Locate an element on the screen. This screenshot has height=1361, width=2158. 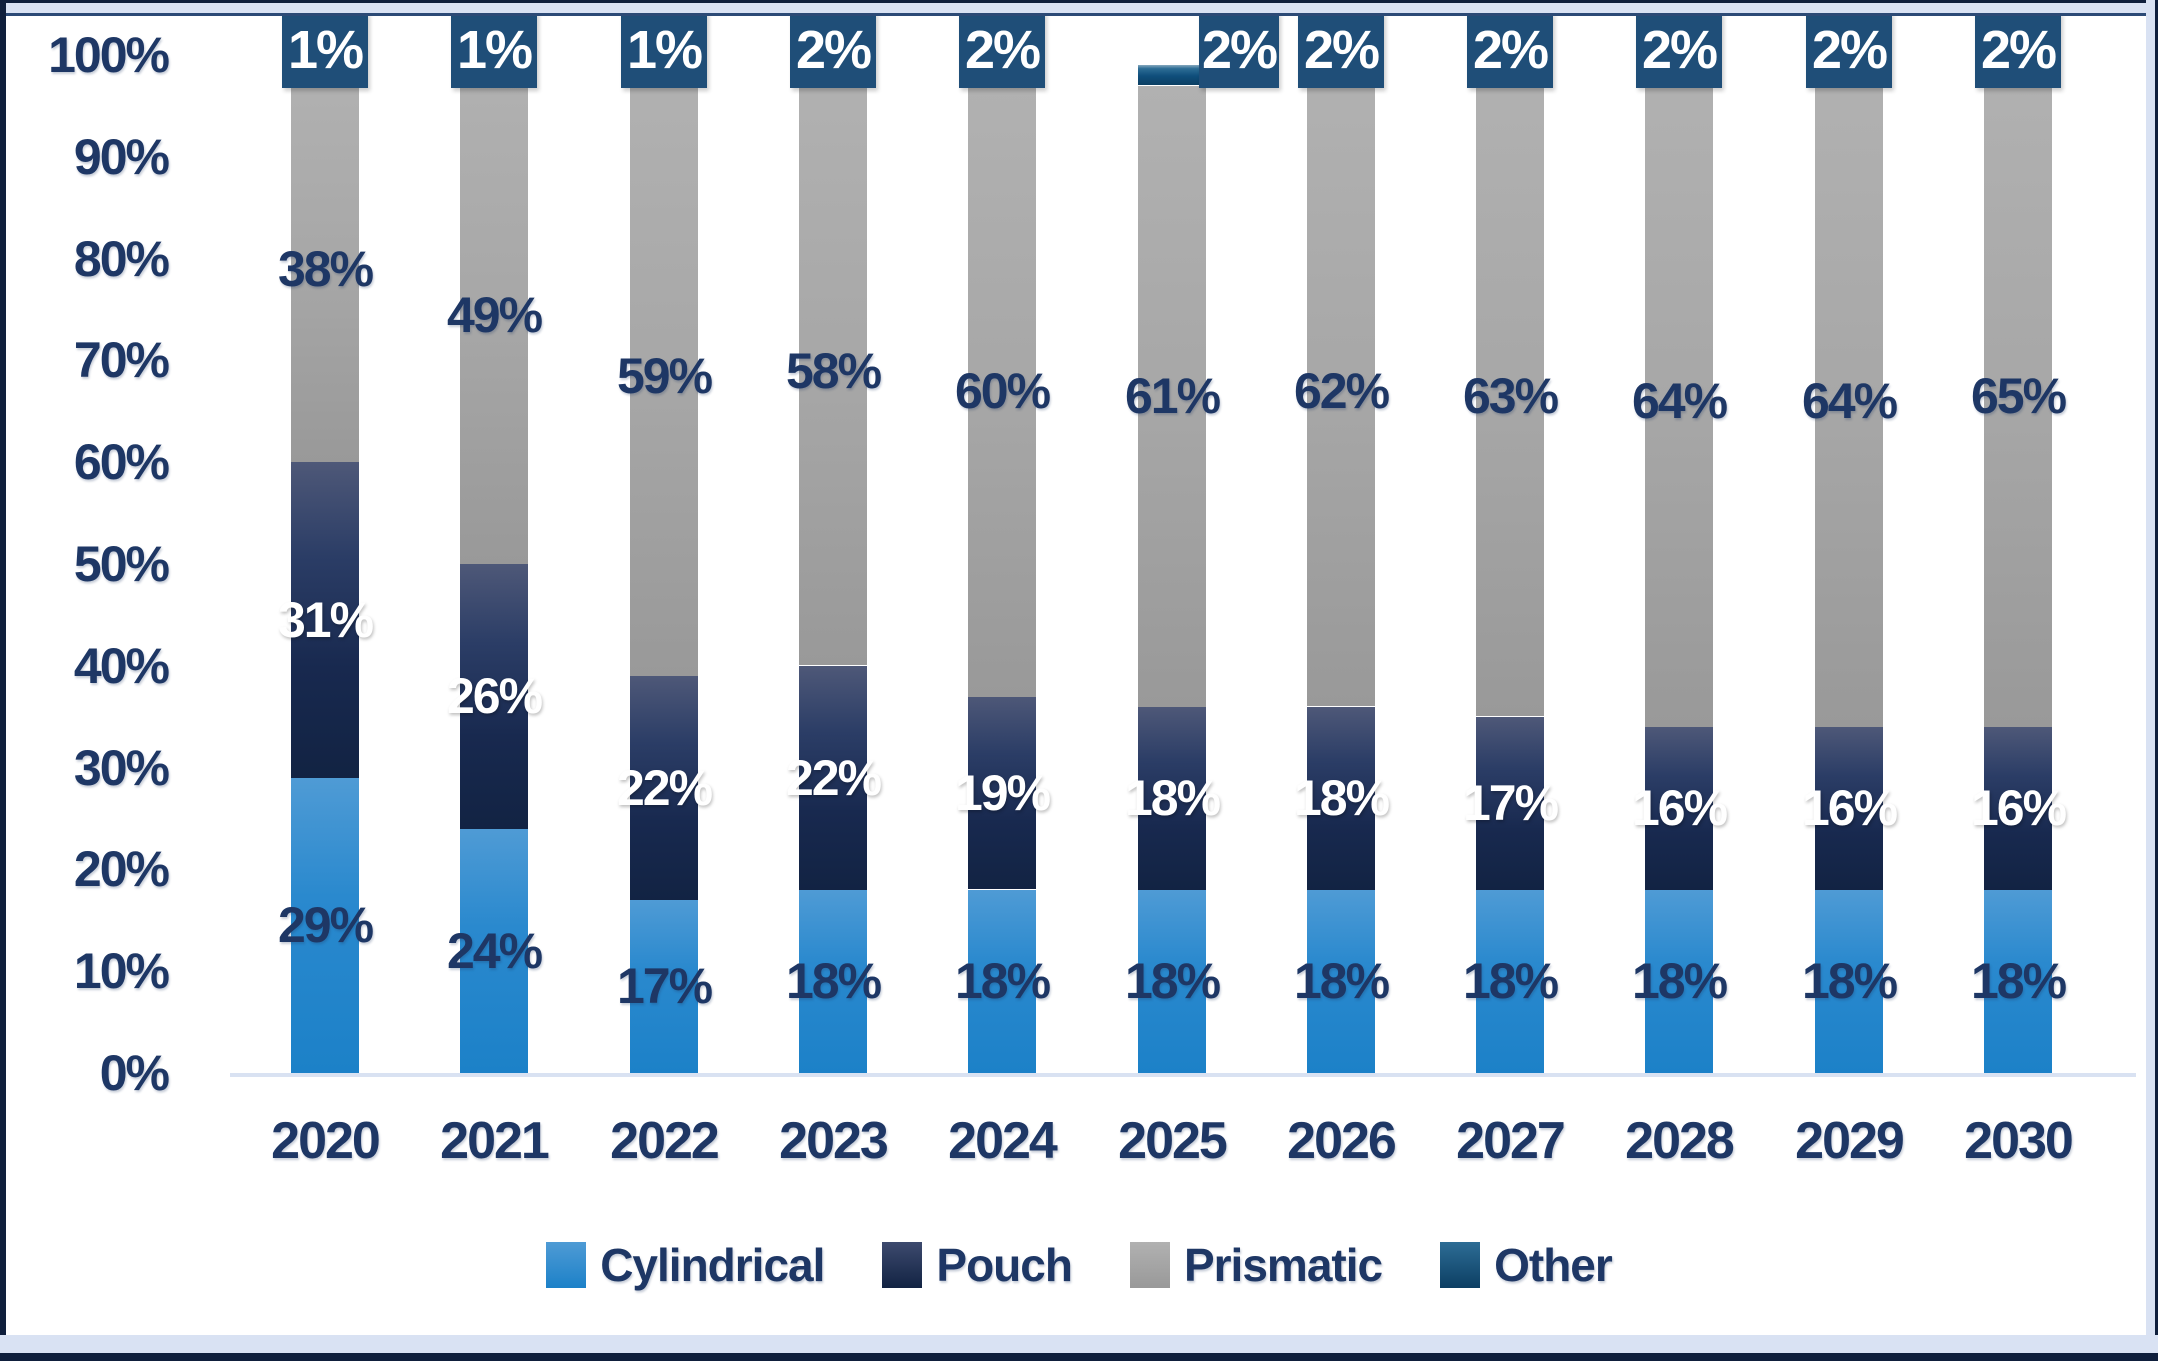
bar-2020-pouch-label: 31% is located at coordinates (325, 620).